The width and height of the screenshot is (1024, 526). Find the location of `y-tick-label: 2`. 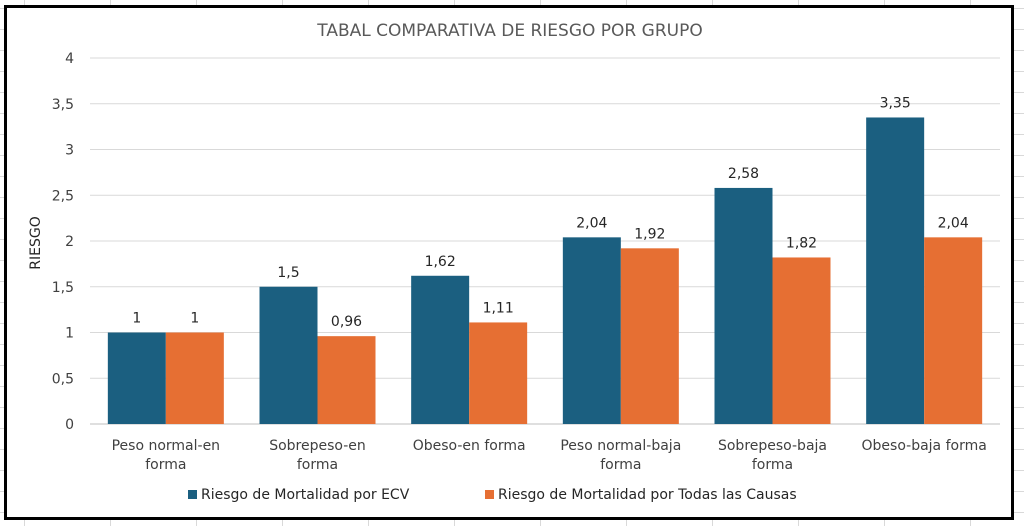

y-tick-label: 2 is located at coordinates (69, 242).